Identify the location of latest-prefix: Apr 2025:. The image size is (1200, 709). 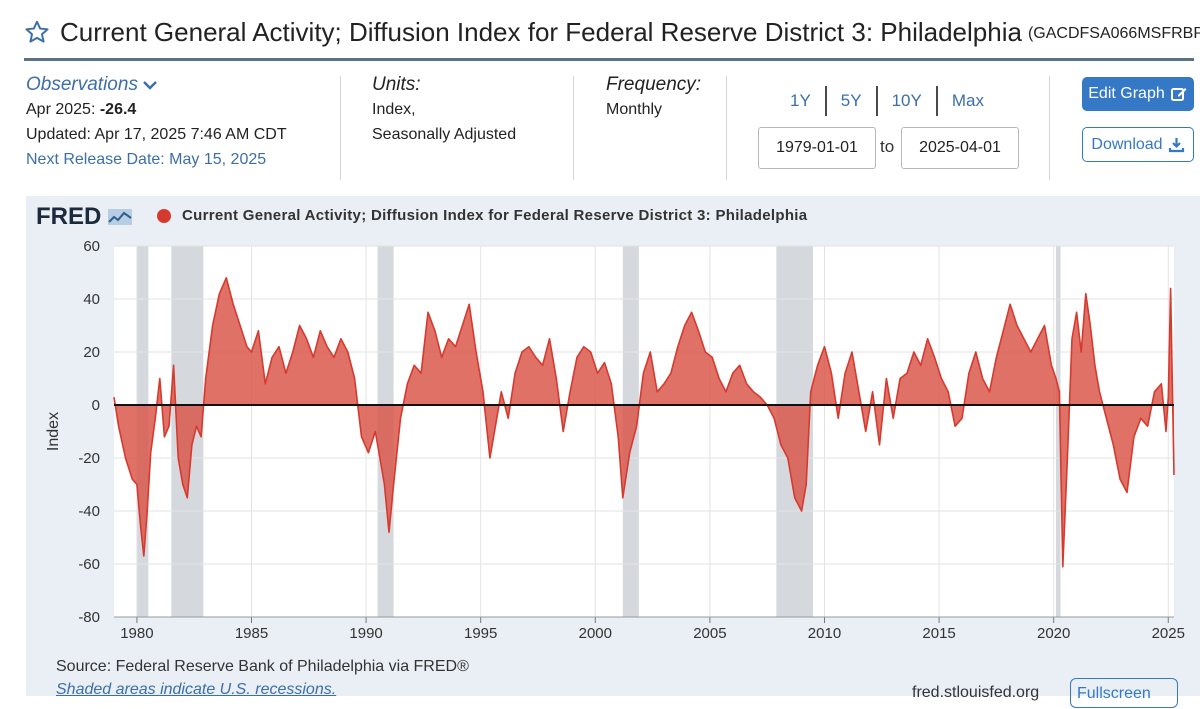
(61, 109).